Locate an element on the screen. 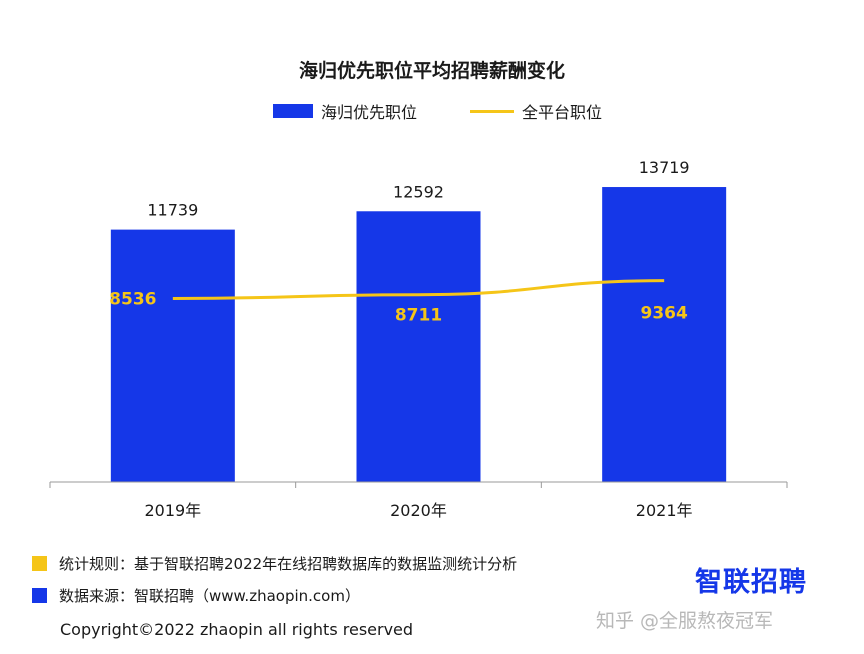 The height and width of the screenshot is (654, 864). note-source: 数据来源：智联招聘（www.zhaopin.com） is located at coordinates (196, 595).